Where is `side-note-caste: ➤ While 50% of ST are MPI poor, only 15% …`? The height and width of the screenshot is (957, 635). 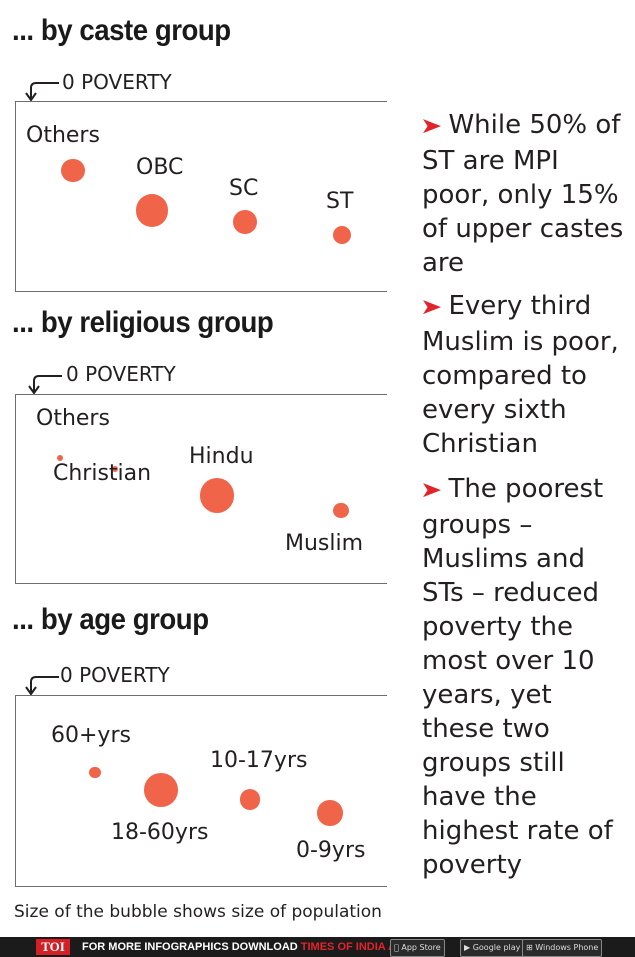 side-note-caste: ➤ While 50% of ST are MPI poor, only 15% … is located at coordinates (522, 194).